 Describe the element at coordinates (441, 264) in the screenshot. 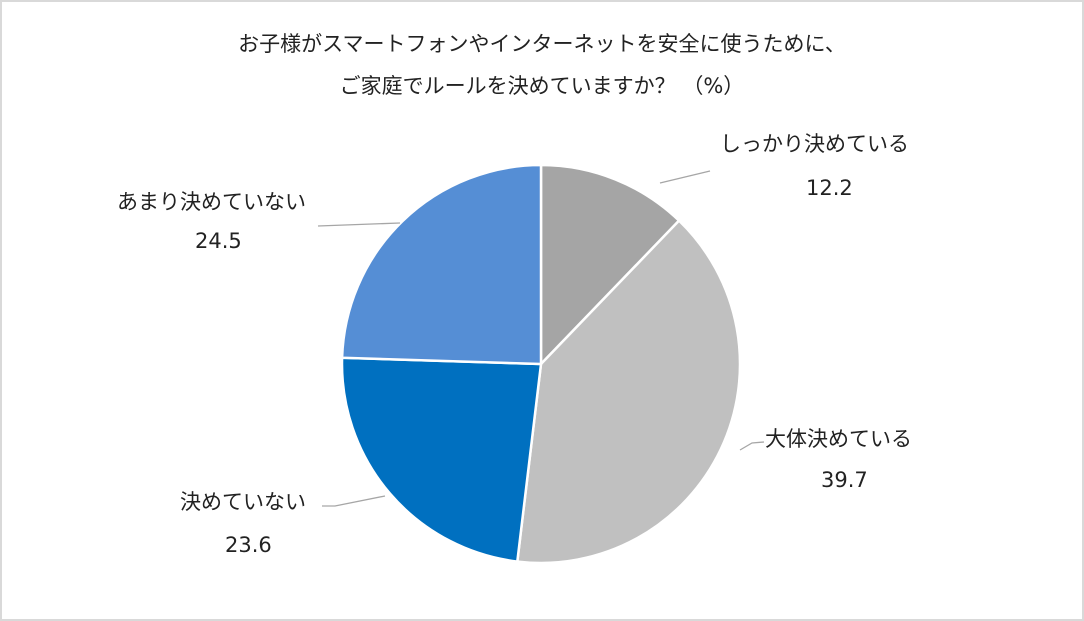

I see `slice-amari` at that location.